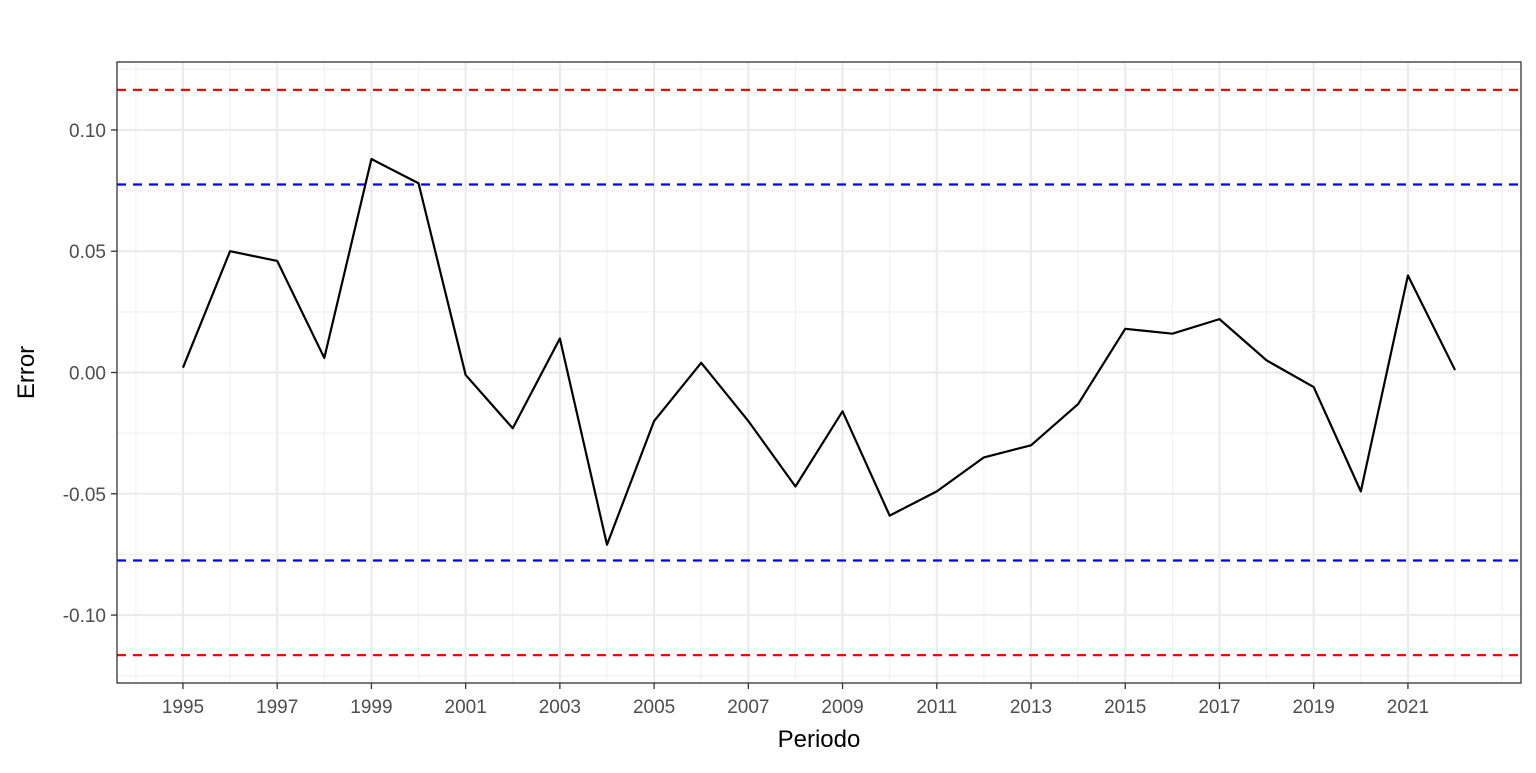 The width and height of the screenshot is (1536, 773). I want to click on y-tick-label: -0.10, so click(84, 616).